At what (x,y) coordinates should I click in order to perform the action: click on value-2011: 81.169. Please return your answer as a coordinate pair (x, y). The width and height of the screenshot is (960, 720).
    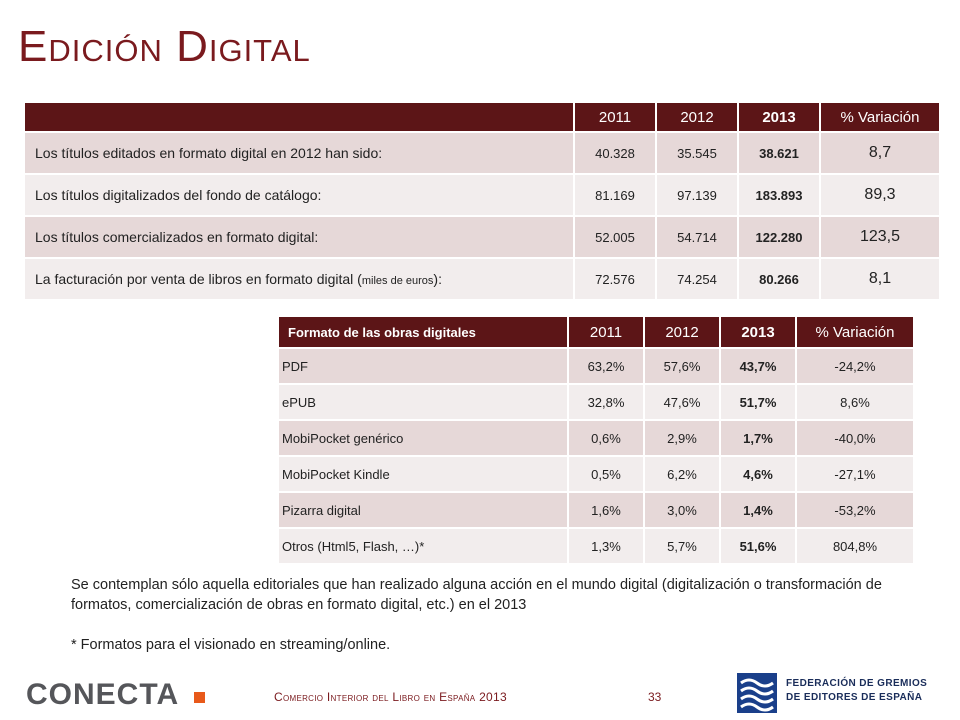
    Looking at the image, I should click on (615, 195).